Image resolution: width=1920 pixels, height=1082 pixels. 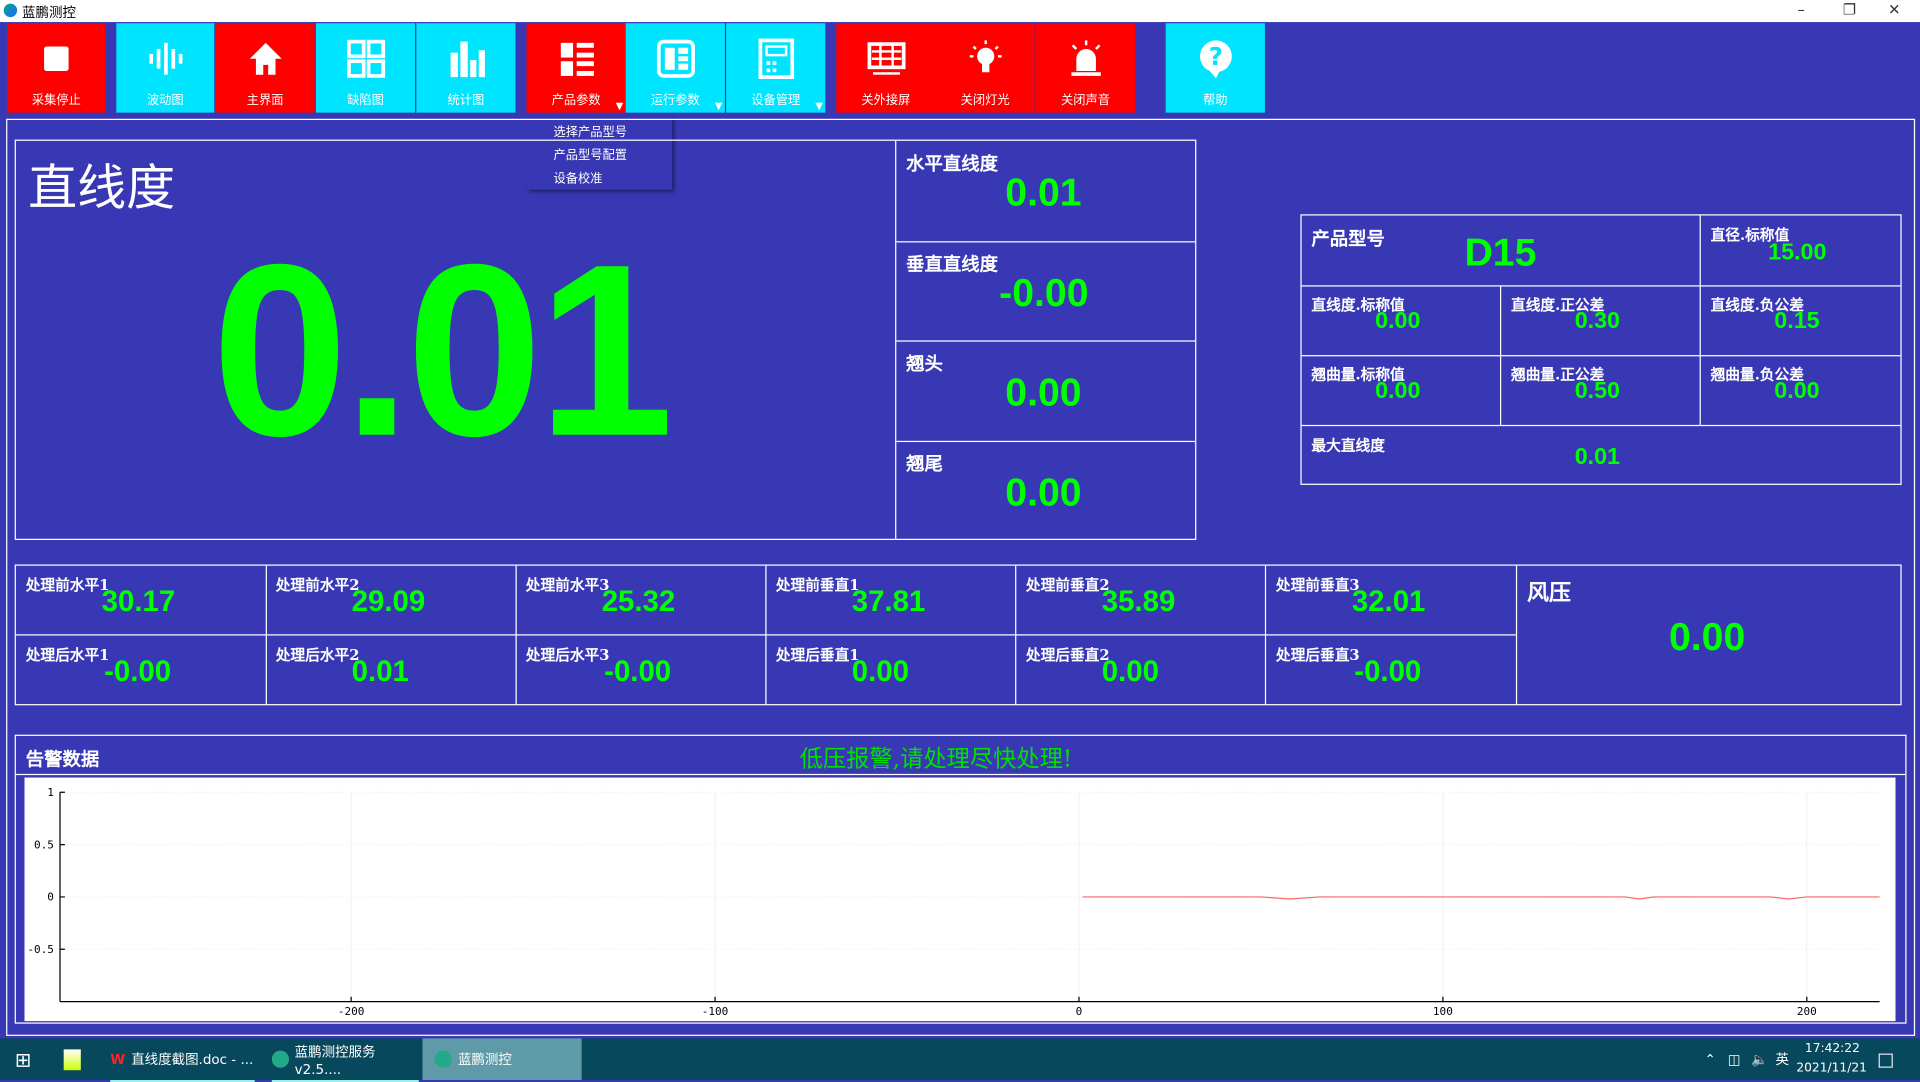 I want to click on measurement-label: 处理后垂直1, so click(x=817, y=655).